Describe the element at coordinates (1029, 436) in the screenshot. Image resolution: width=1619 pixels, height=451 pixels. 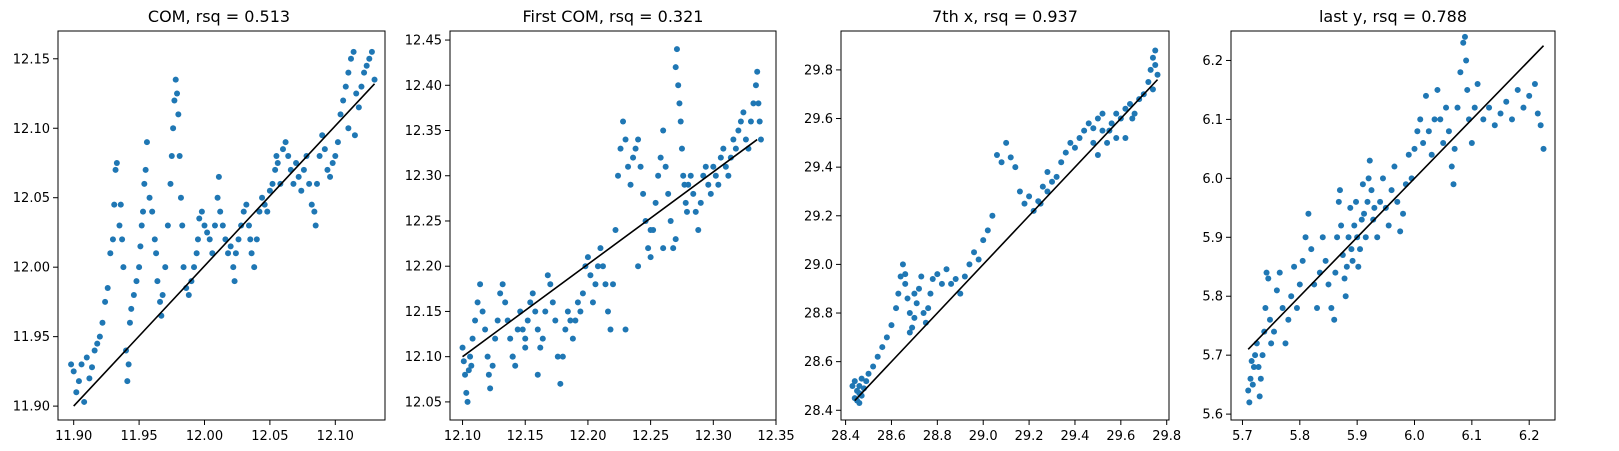
I see `subplot-3-xtick-label: 29.2` at that location.